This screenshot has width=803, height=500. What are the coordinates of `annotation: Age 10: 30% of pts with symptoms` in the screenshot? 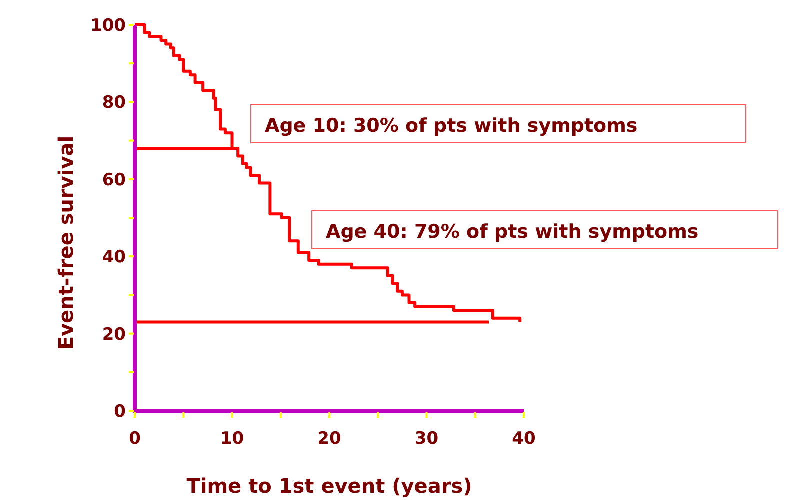 It's located at (451, 126).